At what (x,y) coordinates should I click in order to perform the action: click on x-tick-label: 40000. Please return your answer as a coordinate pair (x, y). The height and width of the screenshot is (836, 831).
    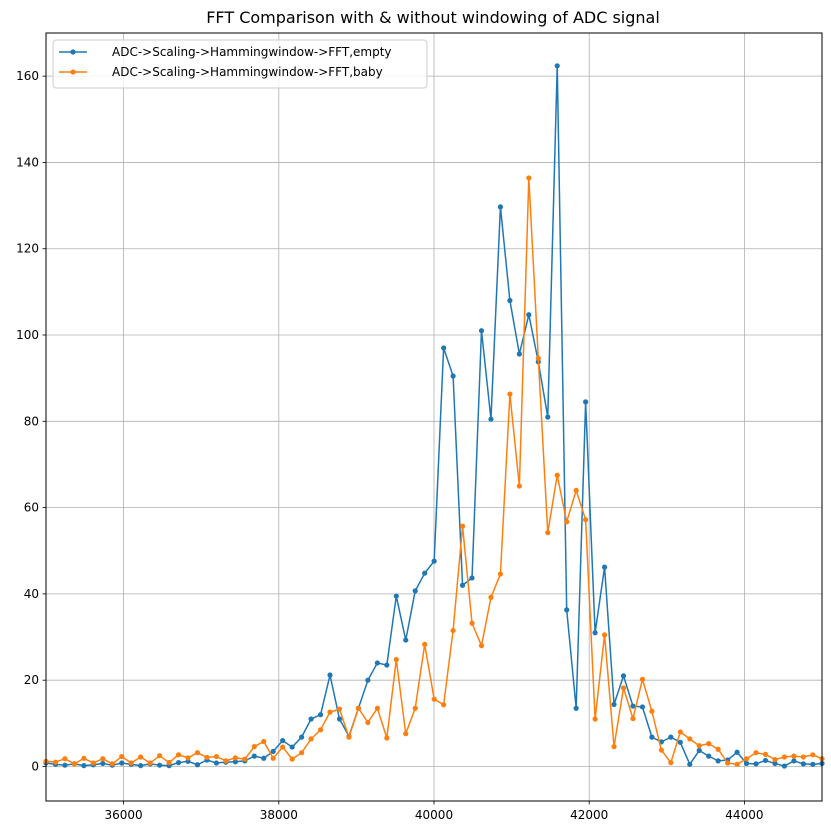
    Looking at the image, I should click on (434, 815).